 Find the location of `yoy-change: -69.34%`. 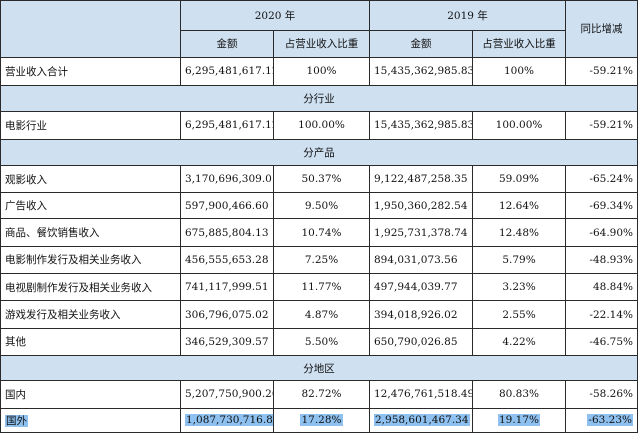

yoy-change: -69.34% is located at coordinates (601, 206).